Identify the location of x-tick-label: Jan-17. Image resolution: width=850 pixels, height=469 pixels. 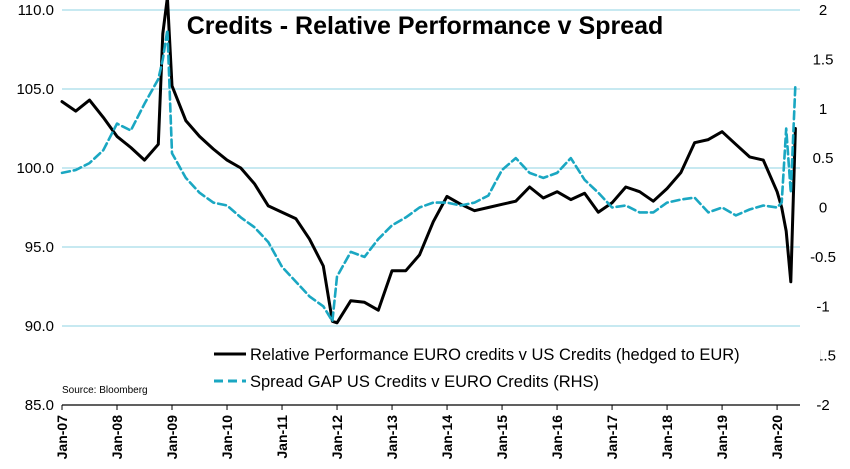
(612, 437).